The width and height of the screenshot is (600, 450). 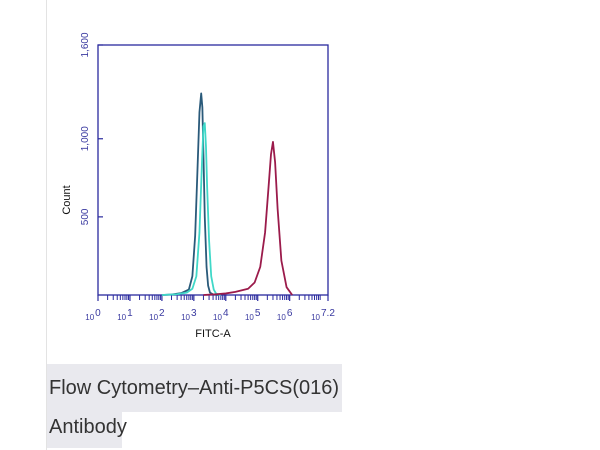 What do you see at coordinates (213, 334) in the screenshot?
I see `x-axis-label: FITC-A` at bounding box center [213, 334].